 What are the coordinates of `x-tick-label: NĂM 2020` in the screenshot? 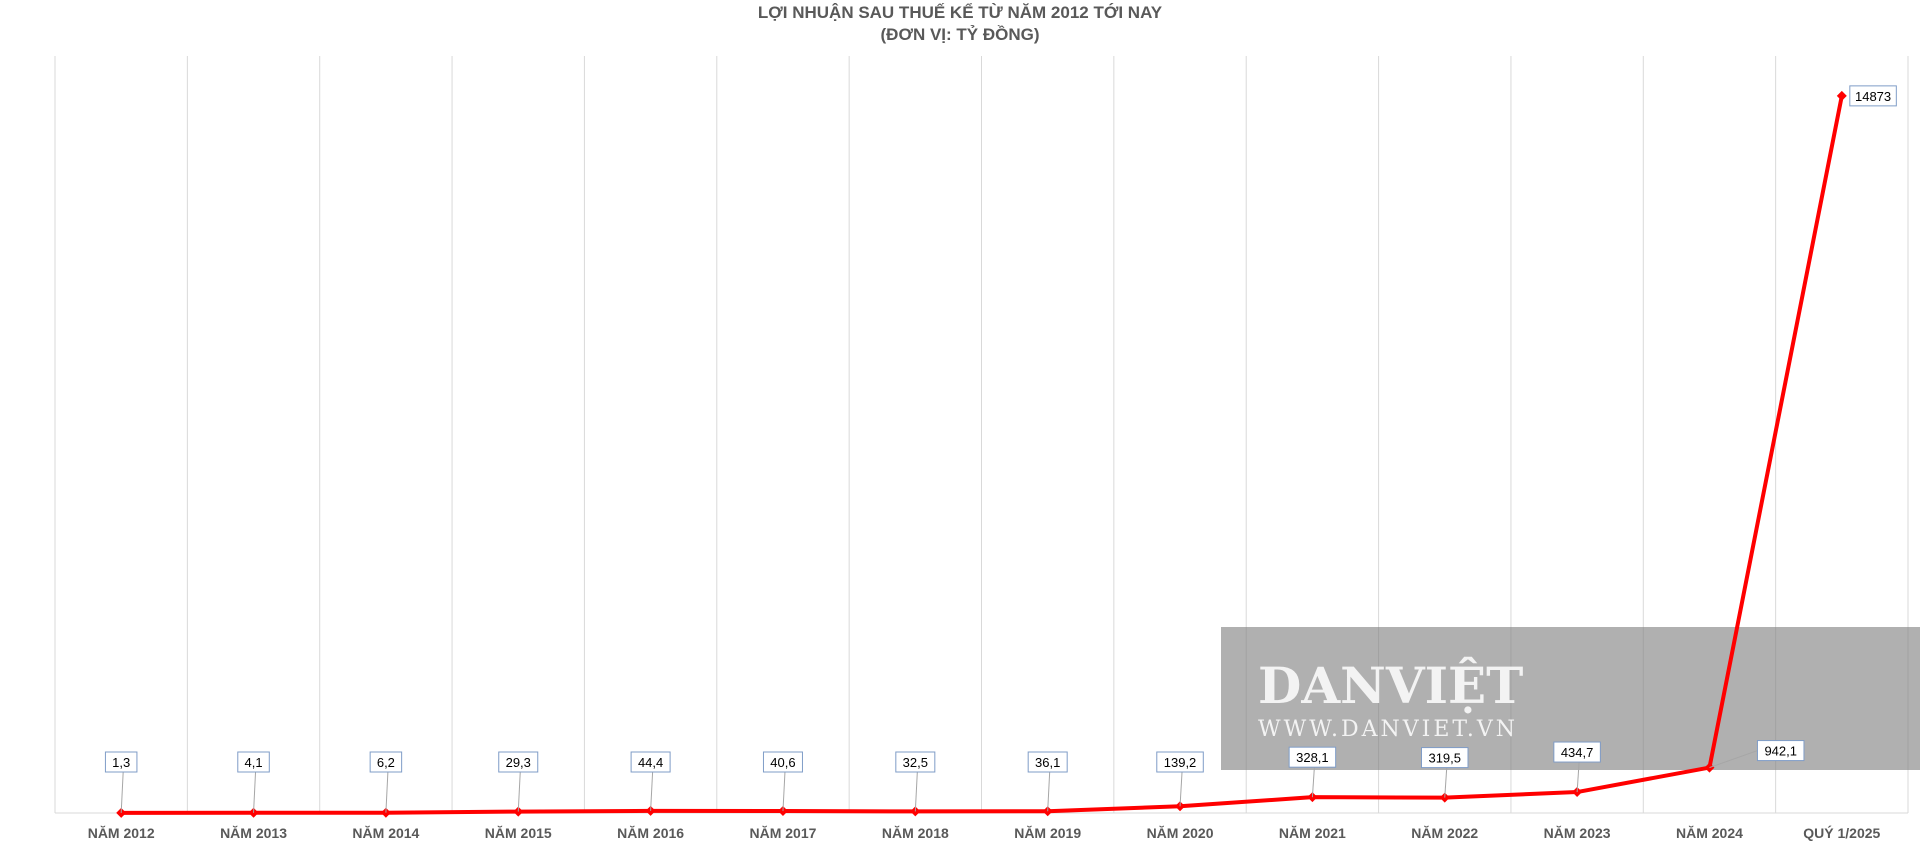 It's located at (1180, 833).